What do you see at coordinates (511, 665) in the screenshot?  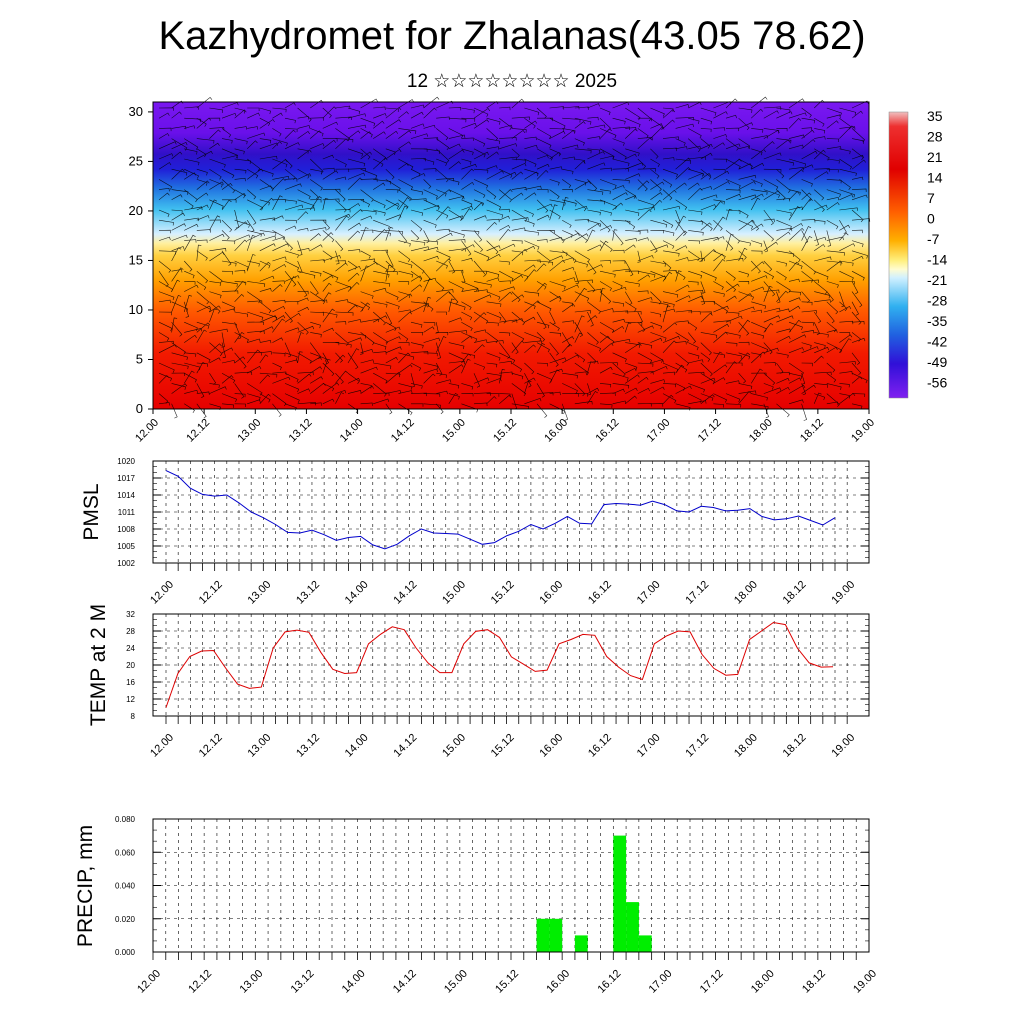 I see `temp-grid` at bounding box center [511, 665].